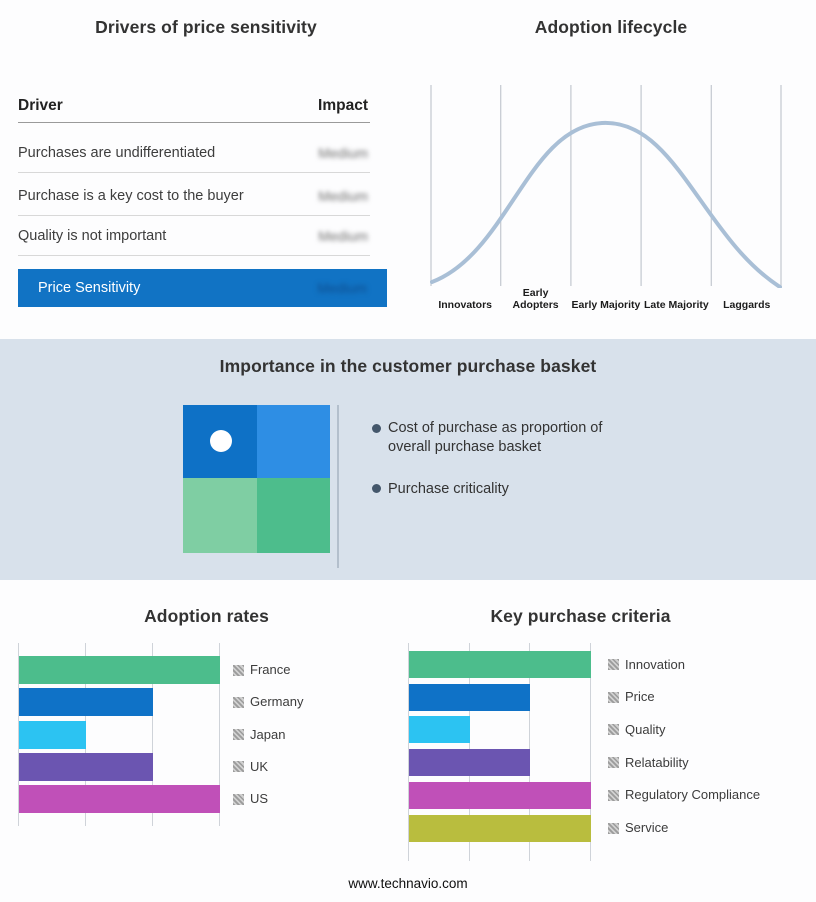  I want to click on legend-label: Japan, so click(268, 734).